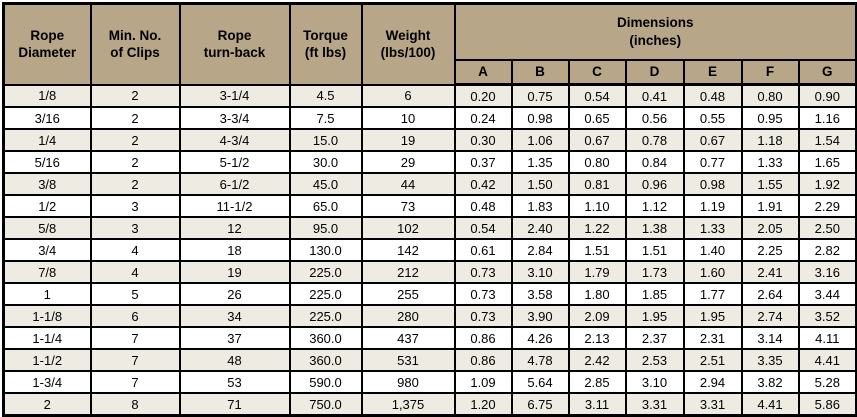 The image size is (857, 417). Describe the element at coordinates (827, 72) in the screenshot. I see `col-header-dim-g: G` at that location.